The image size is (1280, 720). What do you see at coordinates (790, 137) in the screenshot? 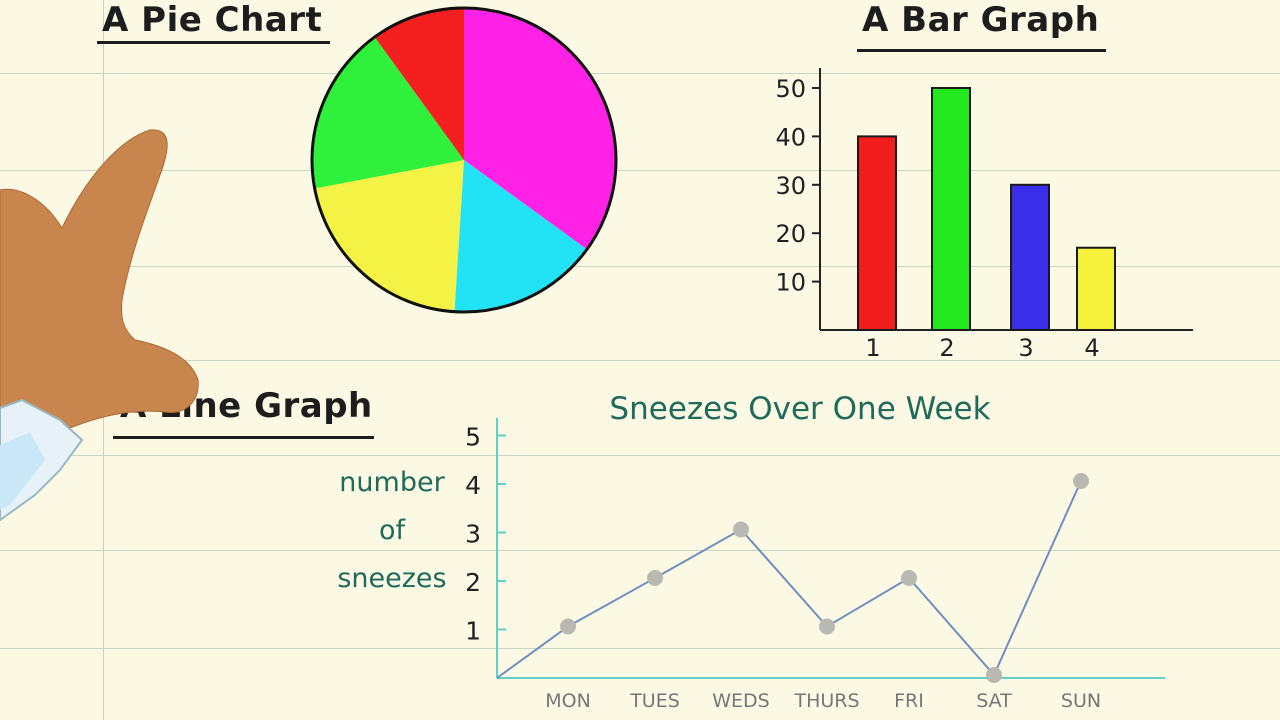
I see `bar-y-tick-label: 40` at bounding box center [790, 137].